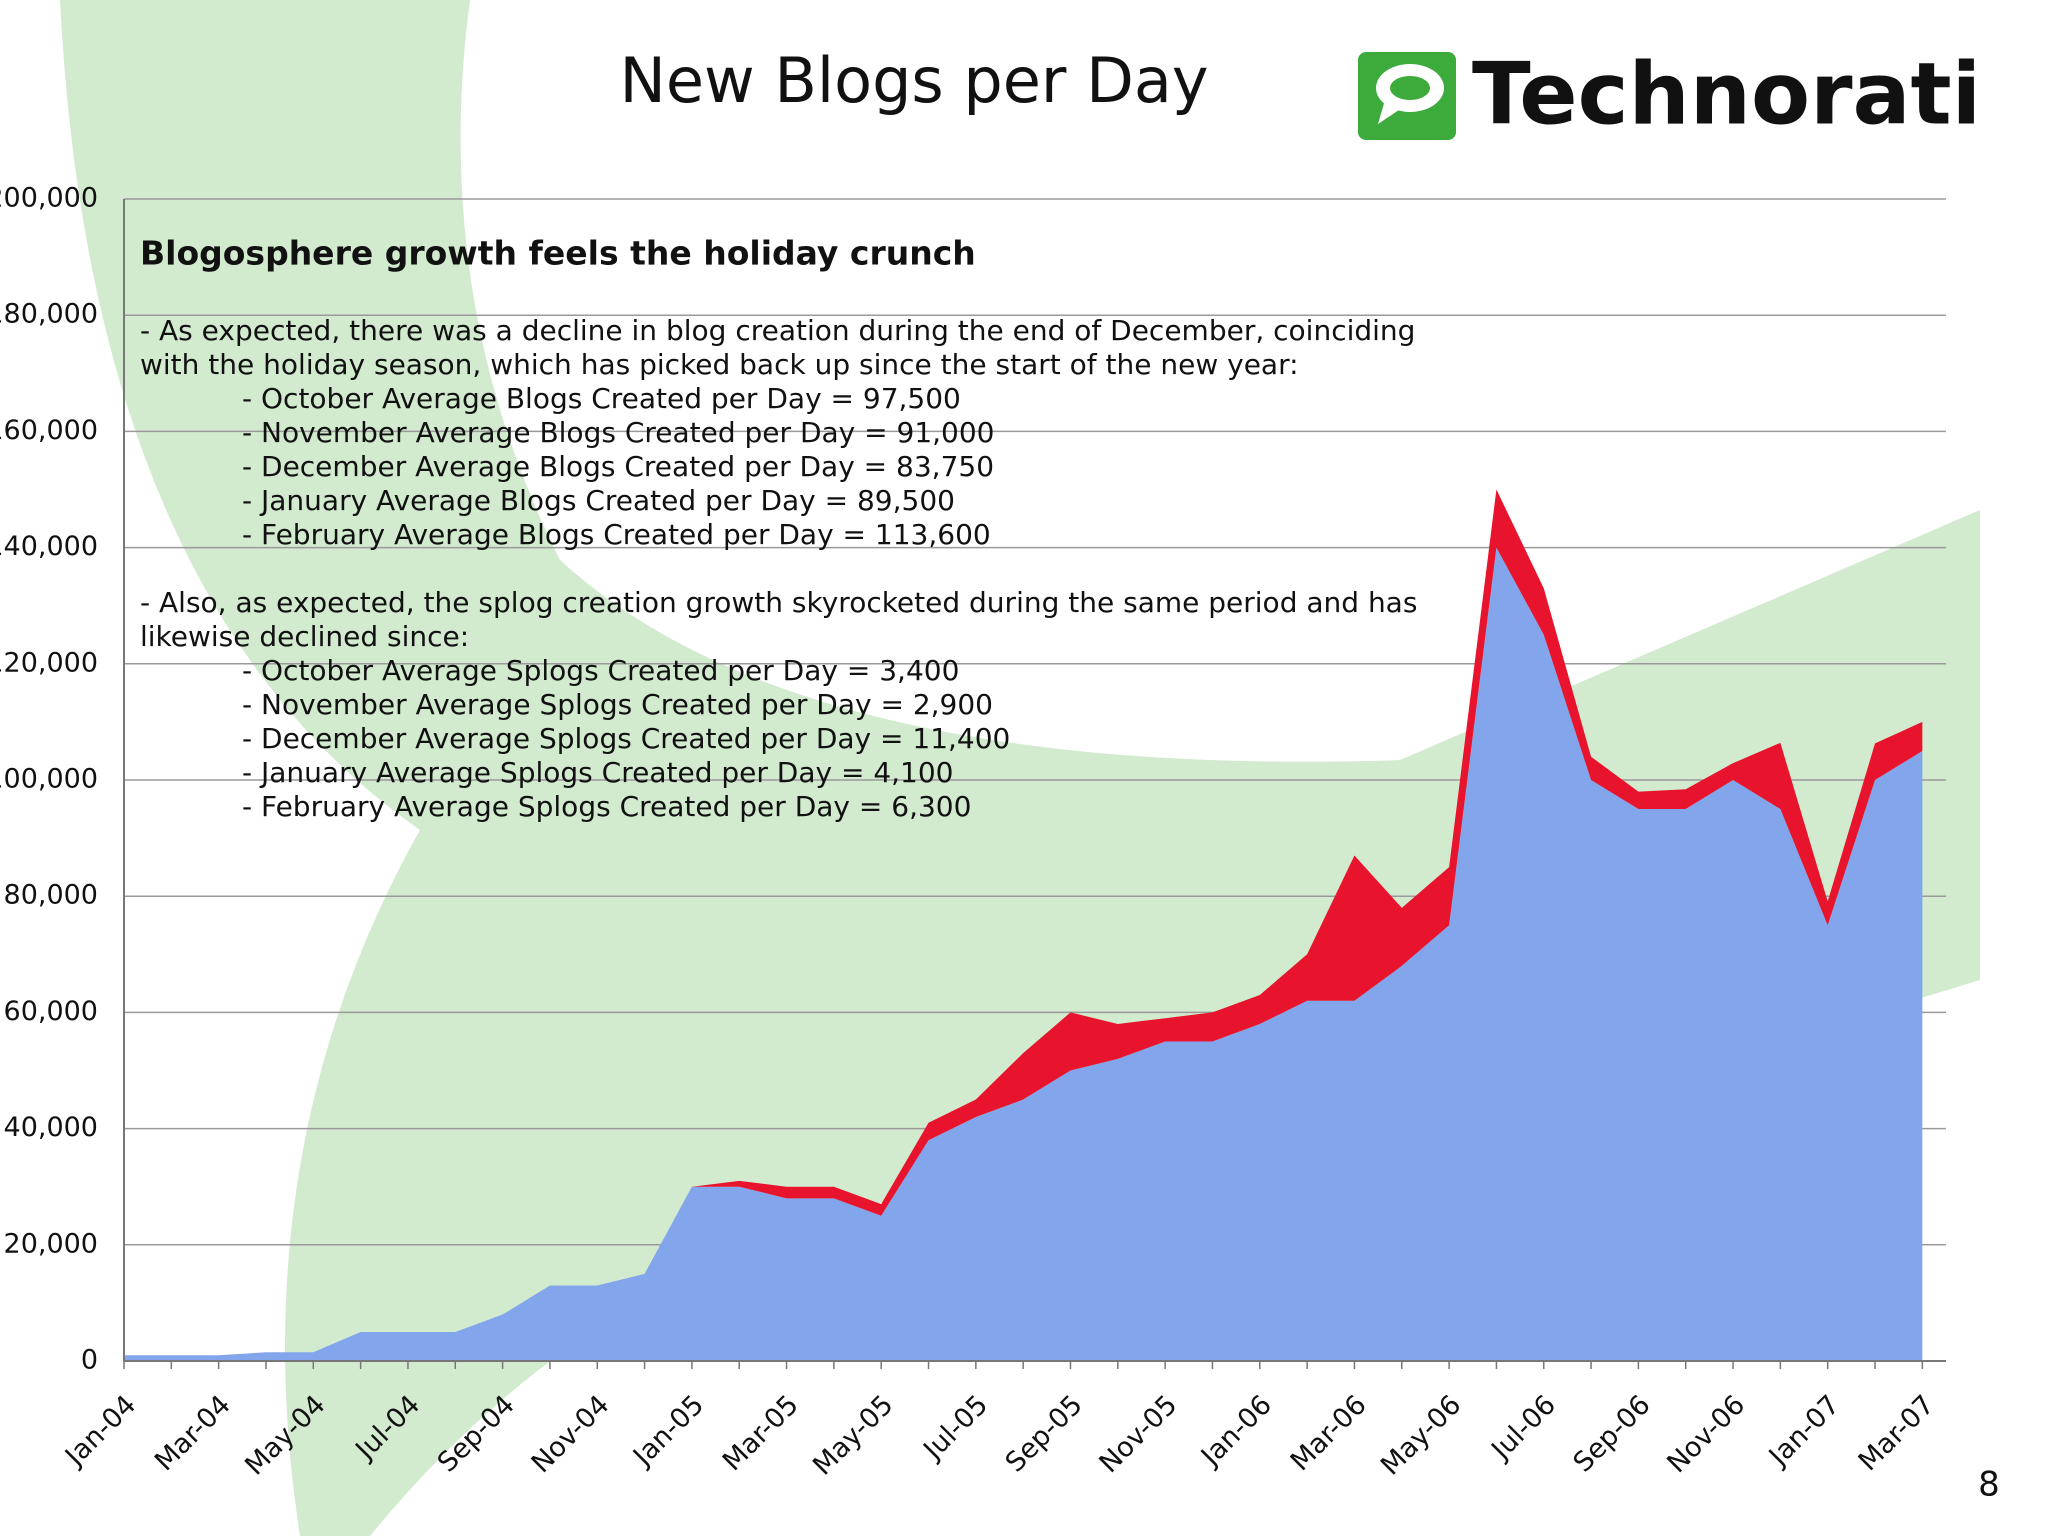 This screenshot has height=1536, width=2048. What do you see at coordinates (49, 314) in the screenshot?
I see `y-tick-label: 180,000` at bounding box center [49, 314].